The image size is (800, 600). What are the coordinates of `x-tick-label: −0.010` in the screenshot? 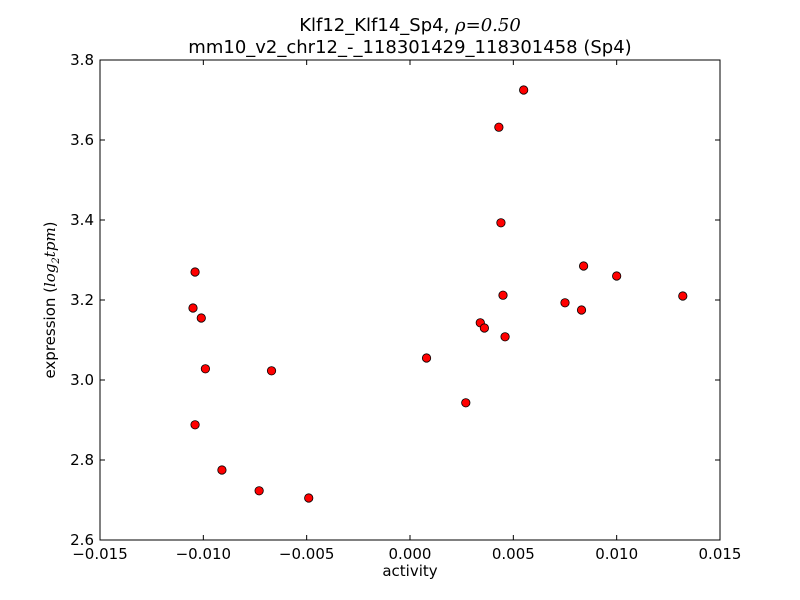 It's located at (204, 554).